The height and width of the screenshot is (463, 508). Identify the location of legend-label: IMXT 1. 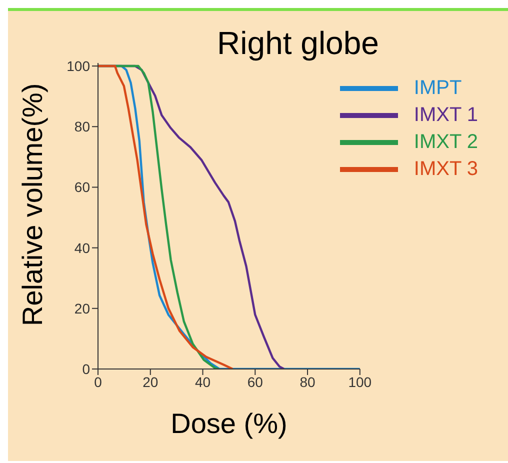
(446, 115).